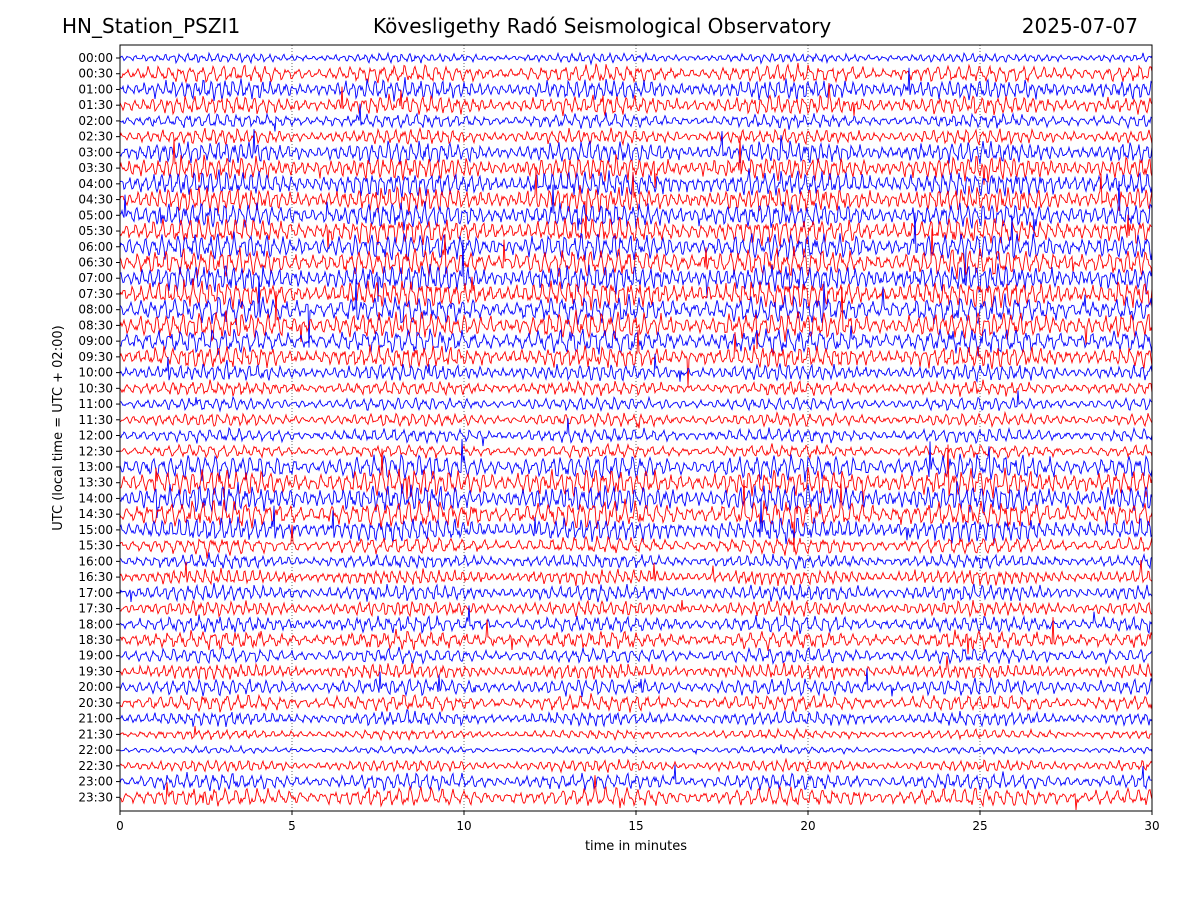 This screenshot has width=1200, height=900. Describe the element at coordinates (95, 58) in the screenshot. I see `y-tick-label: 00:00` at that location.